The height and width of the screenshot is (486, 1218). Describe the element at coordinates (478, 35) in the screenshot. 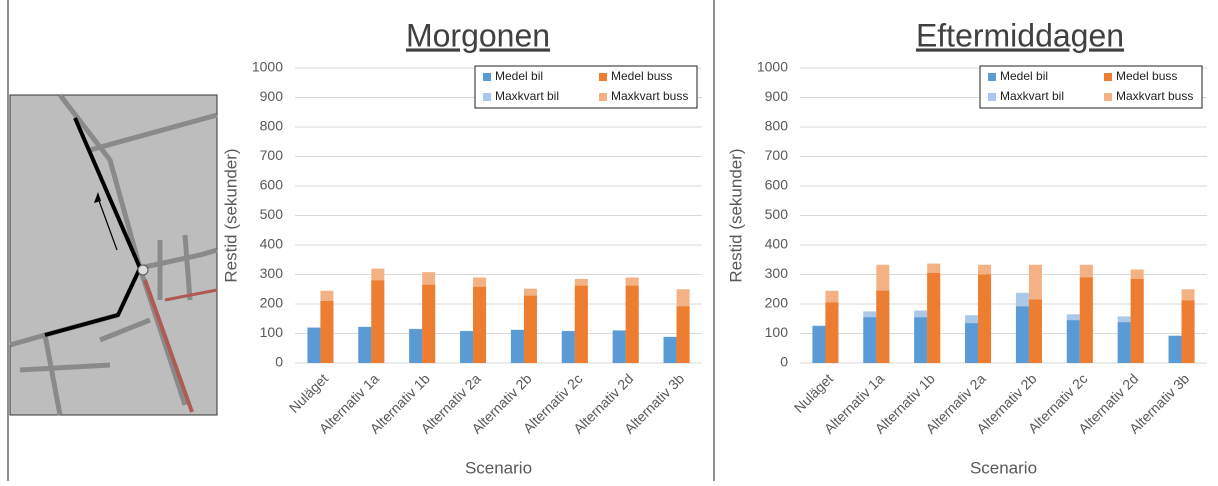

I see `chart-title: Morgonen` at that location.